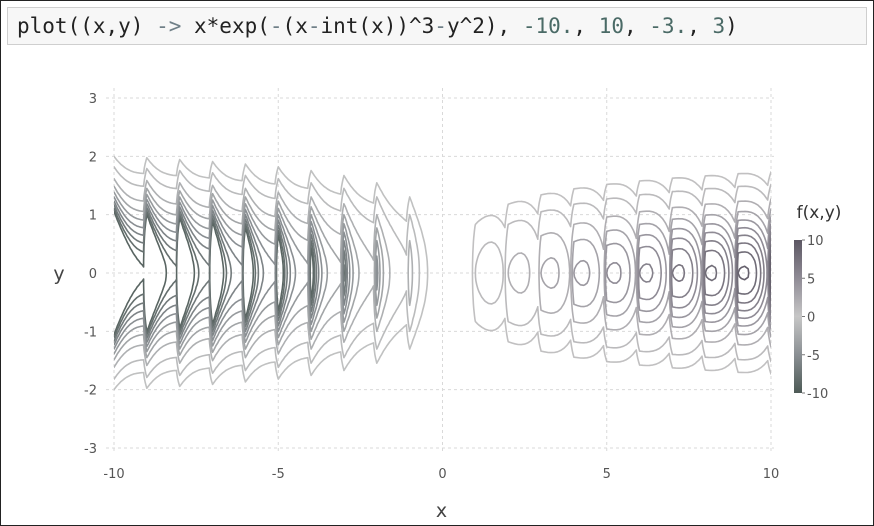 The image size is (874, 526). Describe the element at coordinates (811, 318) in the screenshot. I see `colorbar-tick-label: 0` at that location.